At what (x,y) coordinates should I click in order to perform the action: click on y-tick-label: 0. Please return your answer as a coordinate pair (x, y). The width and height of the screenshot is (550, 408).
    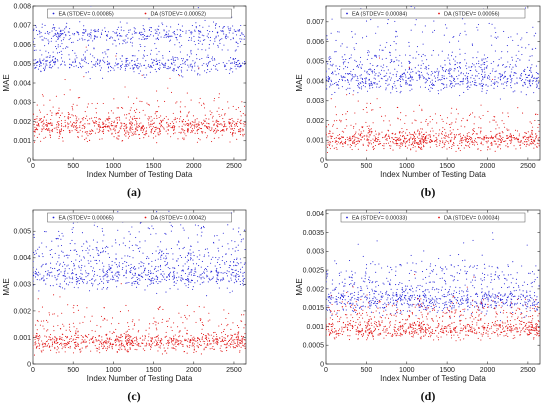
    Looking at the image, I should click on (322, 160).